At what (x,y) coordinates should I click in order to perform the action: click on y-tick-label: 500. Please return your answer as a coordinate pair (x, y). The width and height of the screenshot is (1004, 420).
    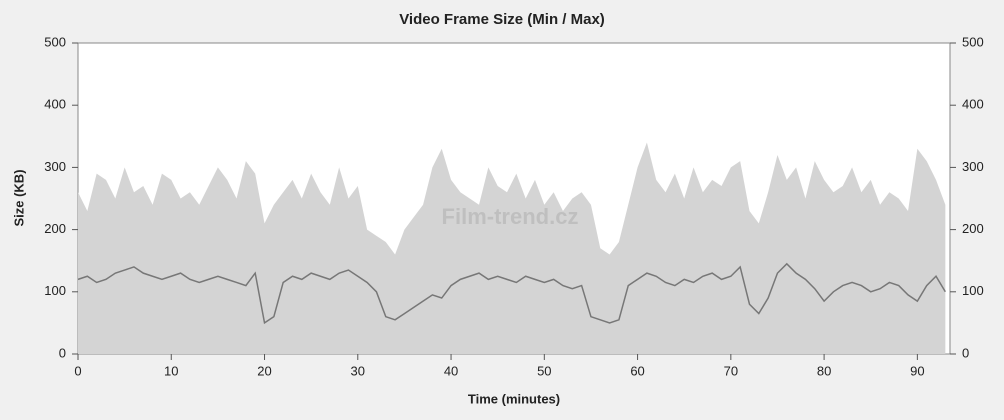
    Looking at the image, I should click on (55, 41).